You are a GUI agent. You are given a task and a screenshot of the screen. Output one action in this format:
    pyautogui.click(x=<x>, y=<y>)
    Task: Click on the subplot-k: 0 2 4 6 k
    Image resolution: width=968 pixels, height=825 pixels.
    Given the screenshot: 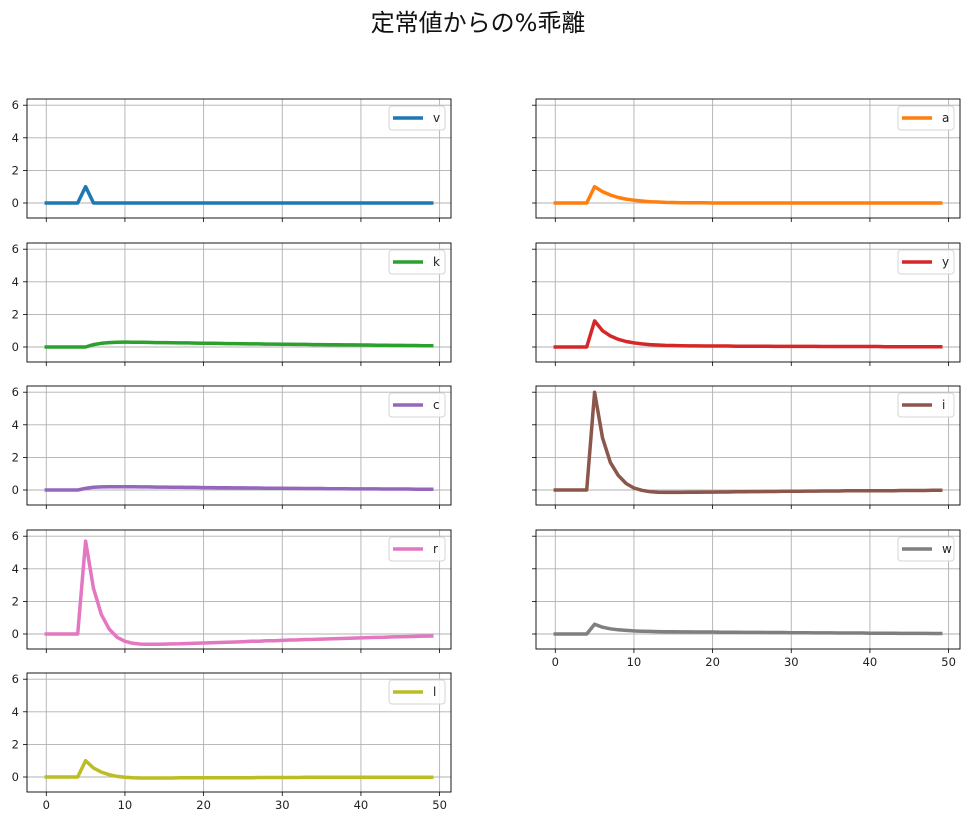 What is the action you would take?
    pyautogui.click(x=232, y=304)
    